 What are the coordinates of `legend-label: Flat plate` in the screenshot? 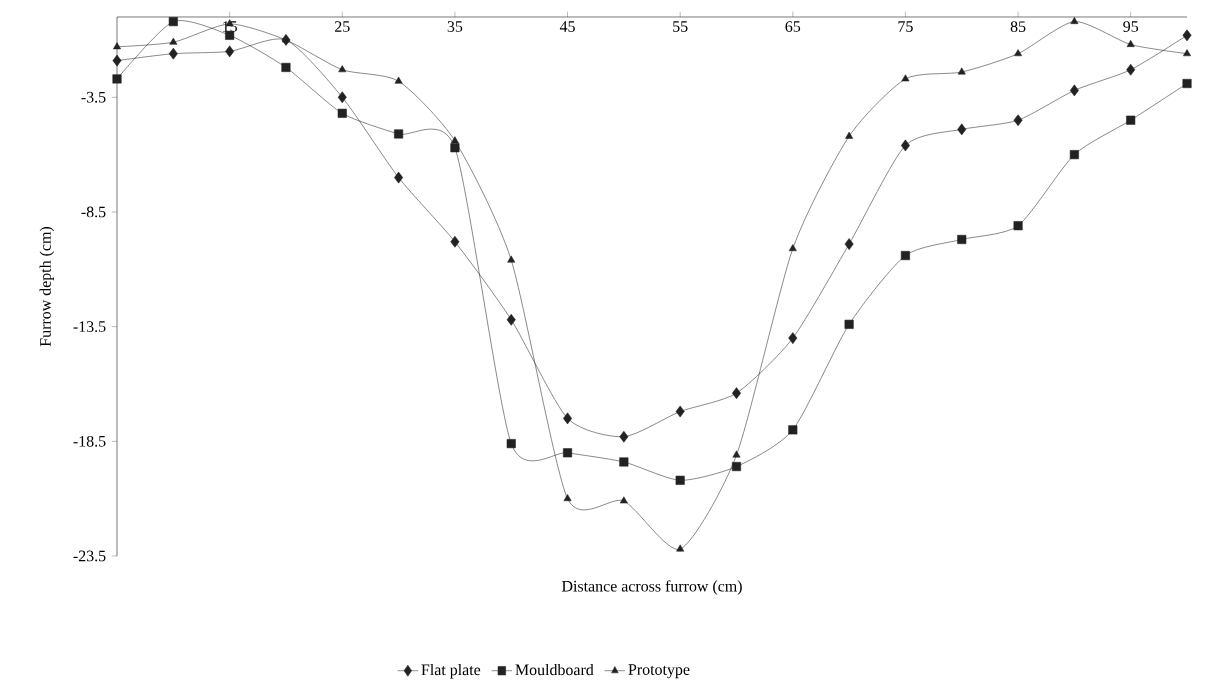 It's located at (451, 671).